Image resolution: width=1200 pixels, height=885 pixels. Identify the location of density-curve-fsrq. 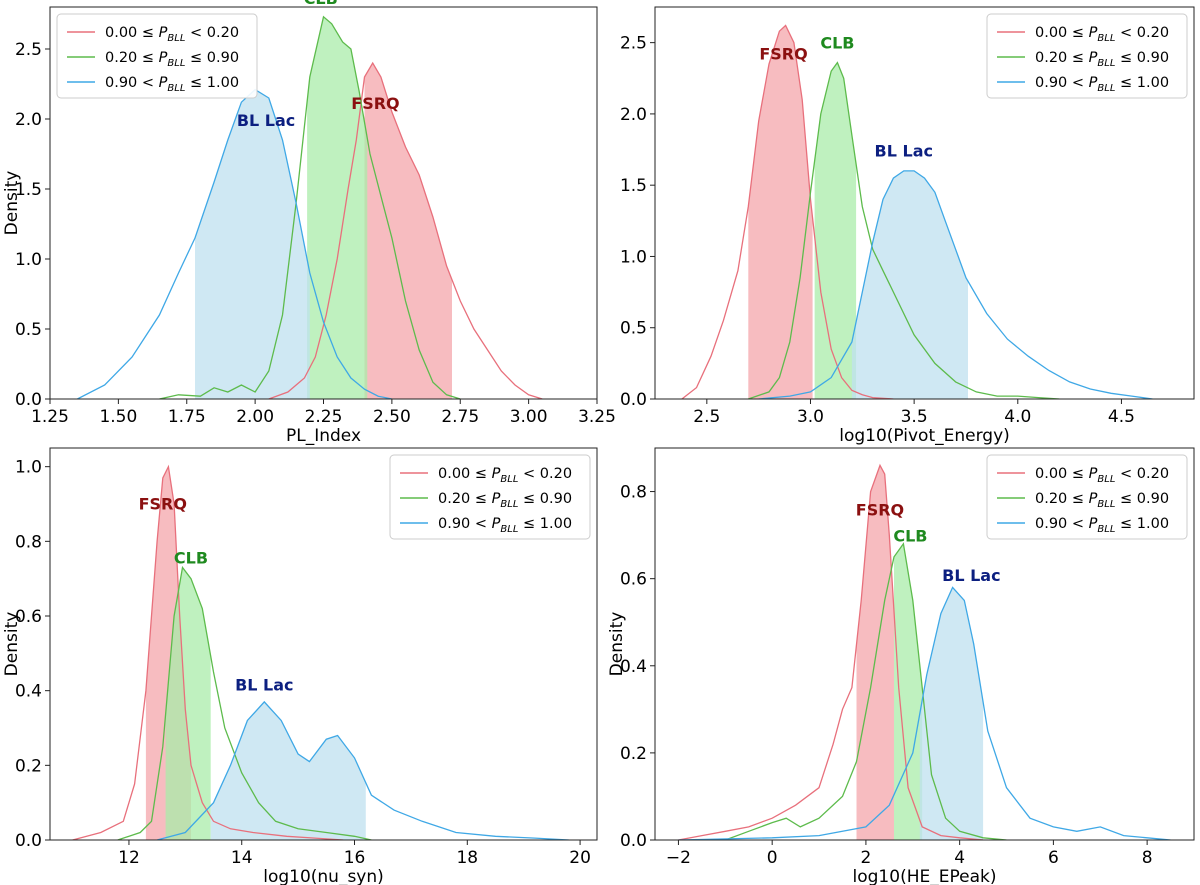
(208, 652).